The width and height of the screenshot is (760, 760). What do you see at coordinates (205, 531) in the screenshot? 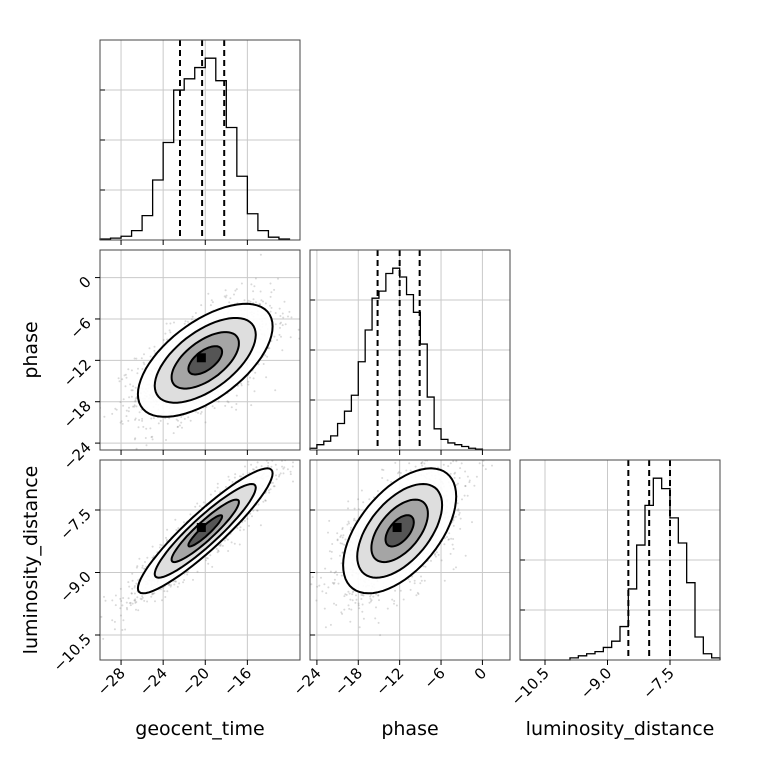
I see `contour-line` at bounding box center [205, 531].